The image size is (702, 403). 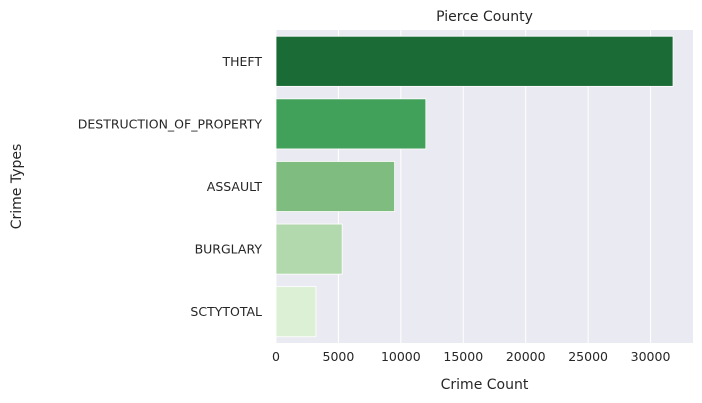 I want to click on y-tick-label: THEFT, so click(x=241, y=61).